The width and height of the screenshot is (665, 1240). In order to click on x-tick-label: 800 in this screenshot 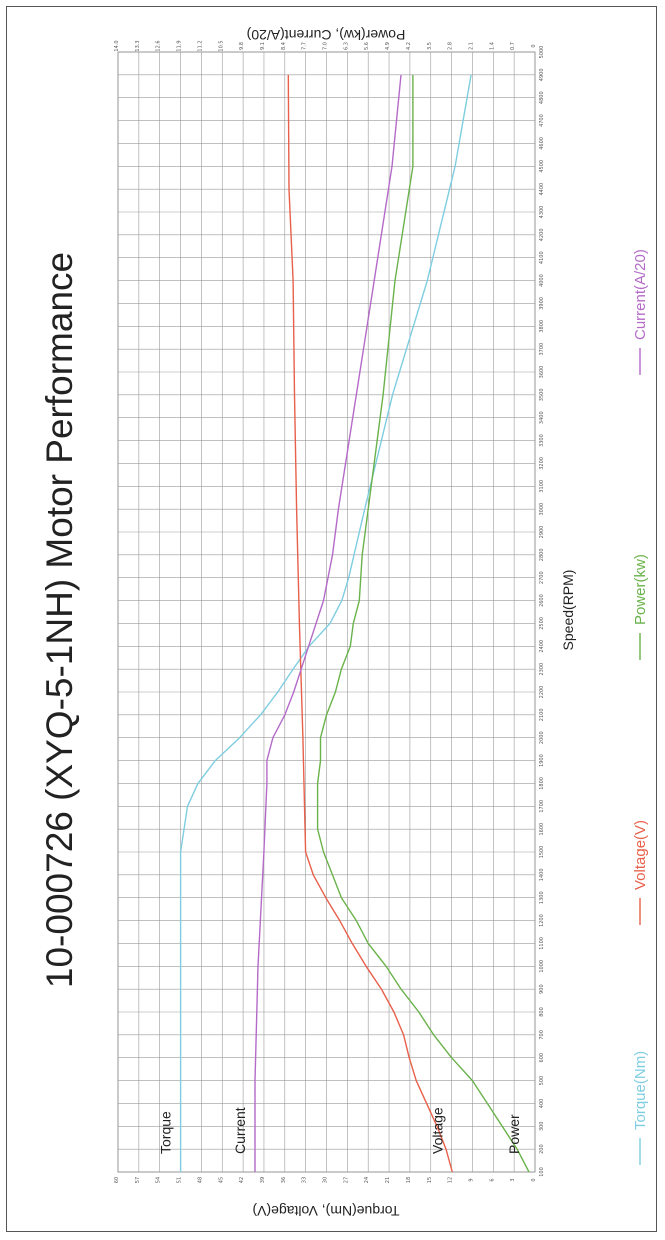, I will do `click(542, 1012)`.